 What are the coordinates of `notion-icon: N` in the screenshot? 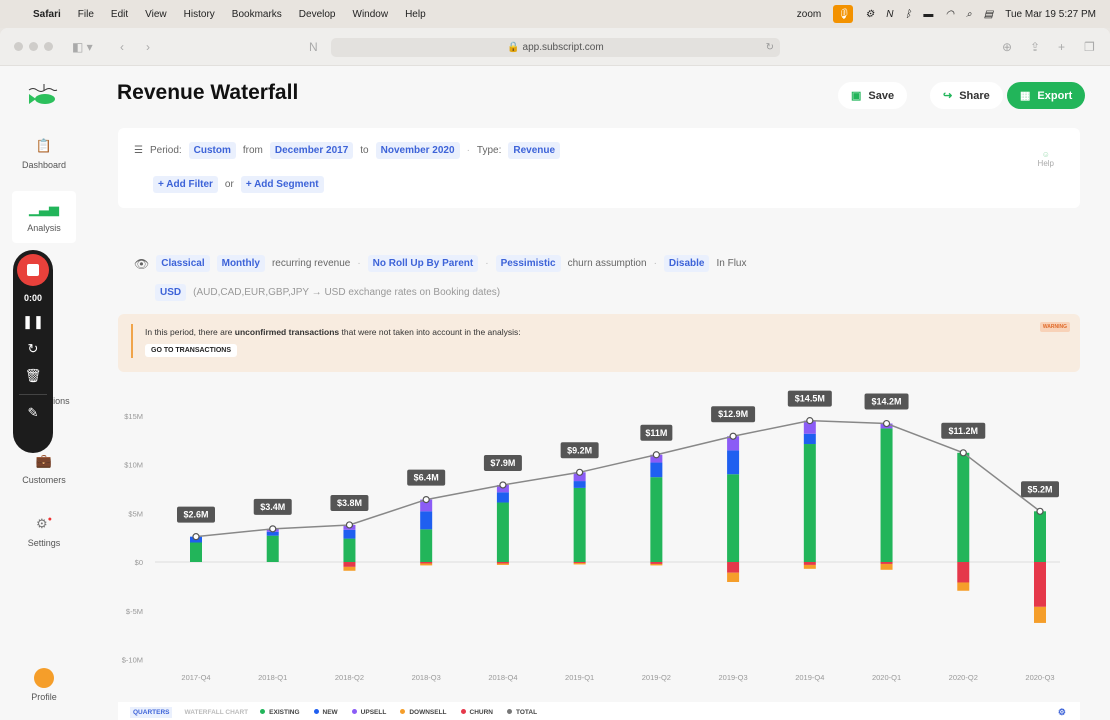 It's located at (890, 14).